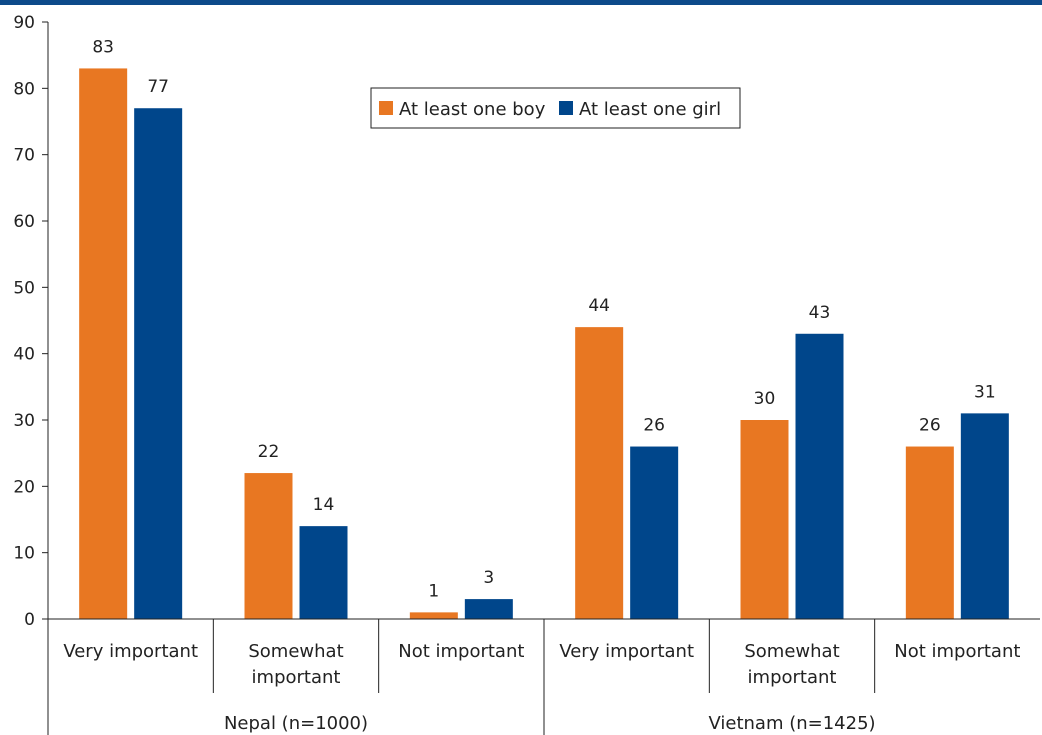  I want to click on group-label: Nepal (n=1000), so click(296, 723).